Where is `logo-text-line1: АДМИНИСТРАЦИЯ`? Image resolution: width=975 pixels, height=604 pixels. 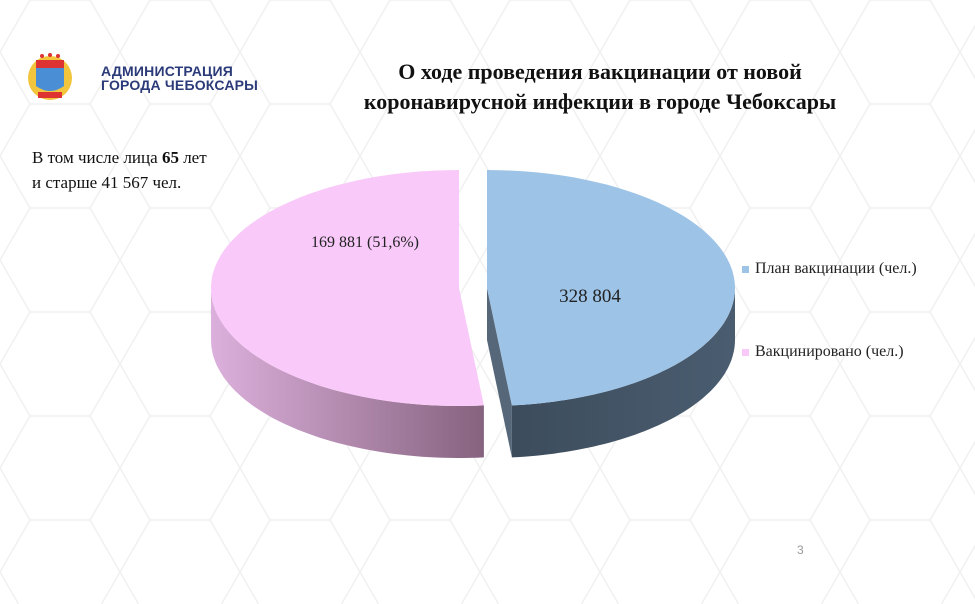 logo-text-line1: АДМИНИСТРАЦИЯ is located at coordinates (167, 71).